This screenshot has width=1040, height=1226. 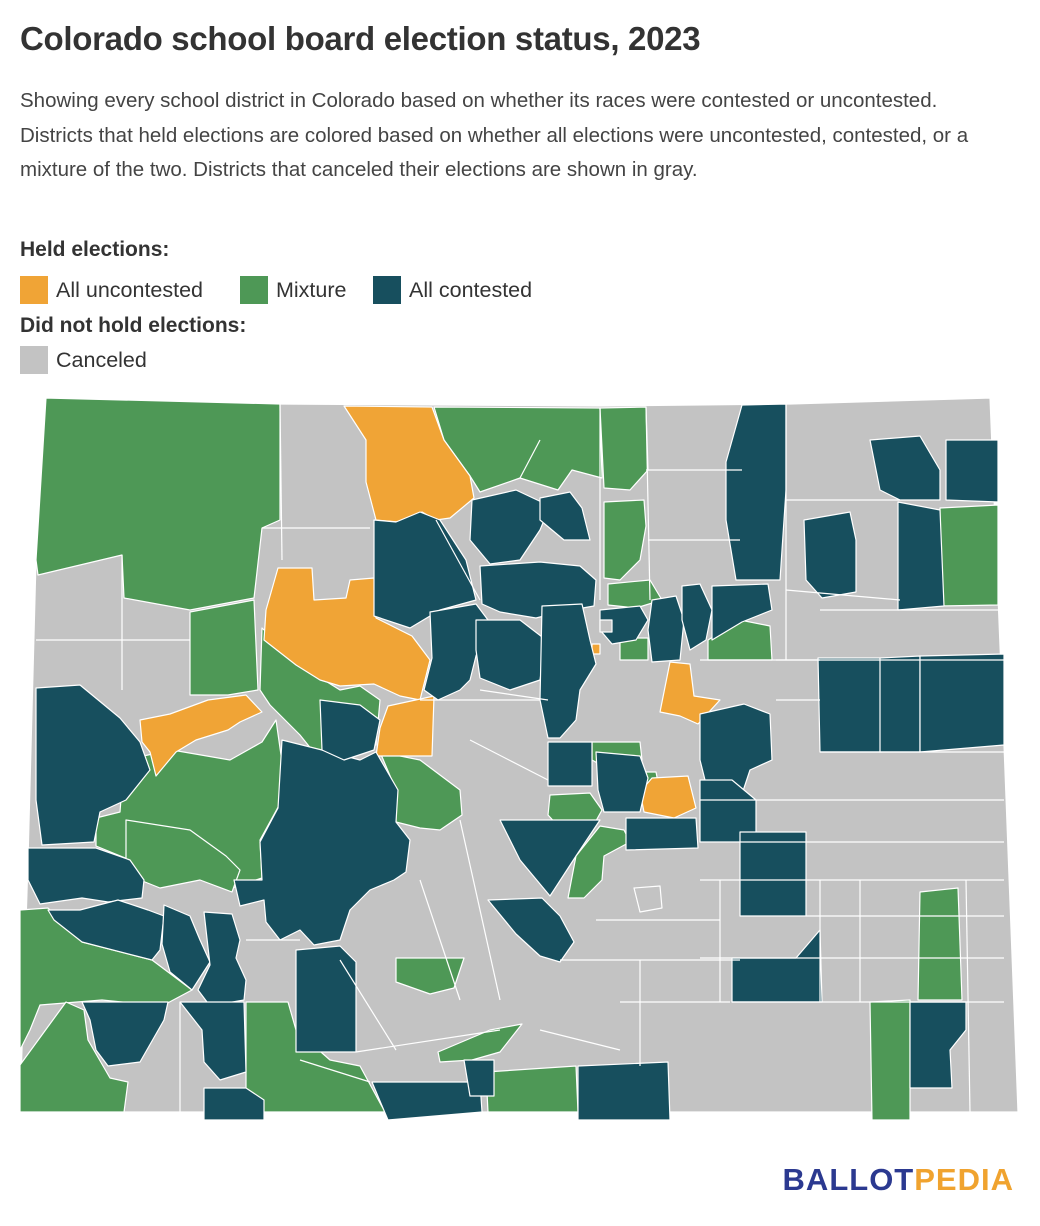 What do you see at coordinates (186, 947) in the screenshot?
I see `district-sw-contested-b` at bounding box center [186, 947].